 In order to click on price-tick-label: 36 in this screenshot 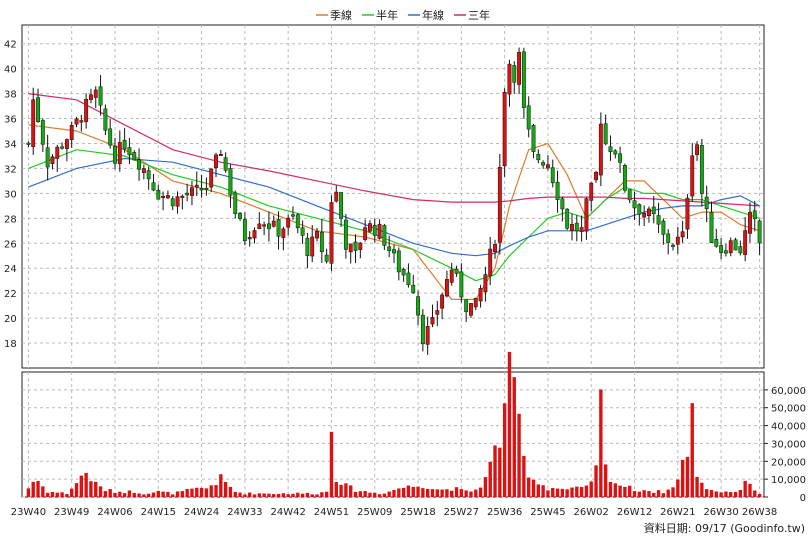, I will do `click(10, 120)`.